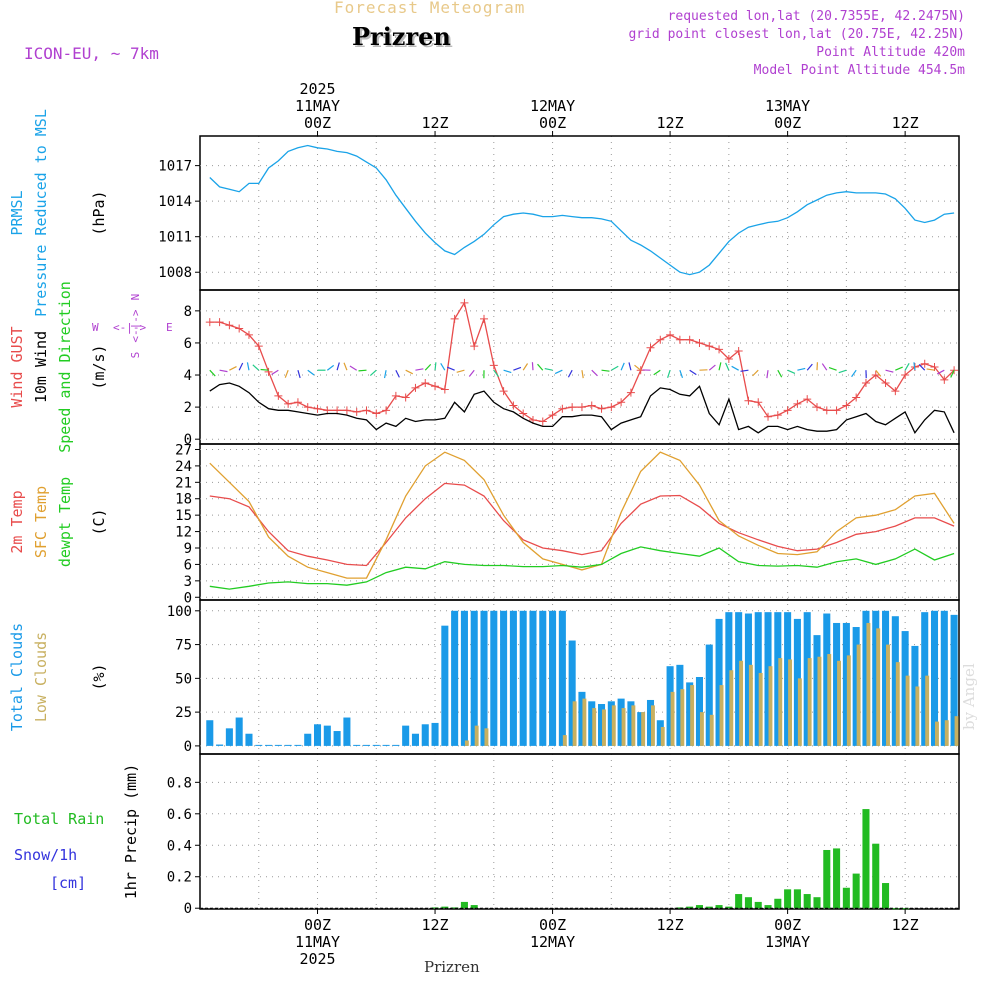  Describe the element at coordinates (59, 819) in the screenshot. I see `side-label: Total Rain` at that location.